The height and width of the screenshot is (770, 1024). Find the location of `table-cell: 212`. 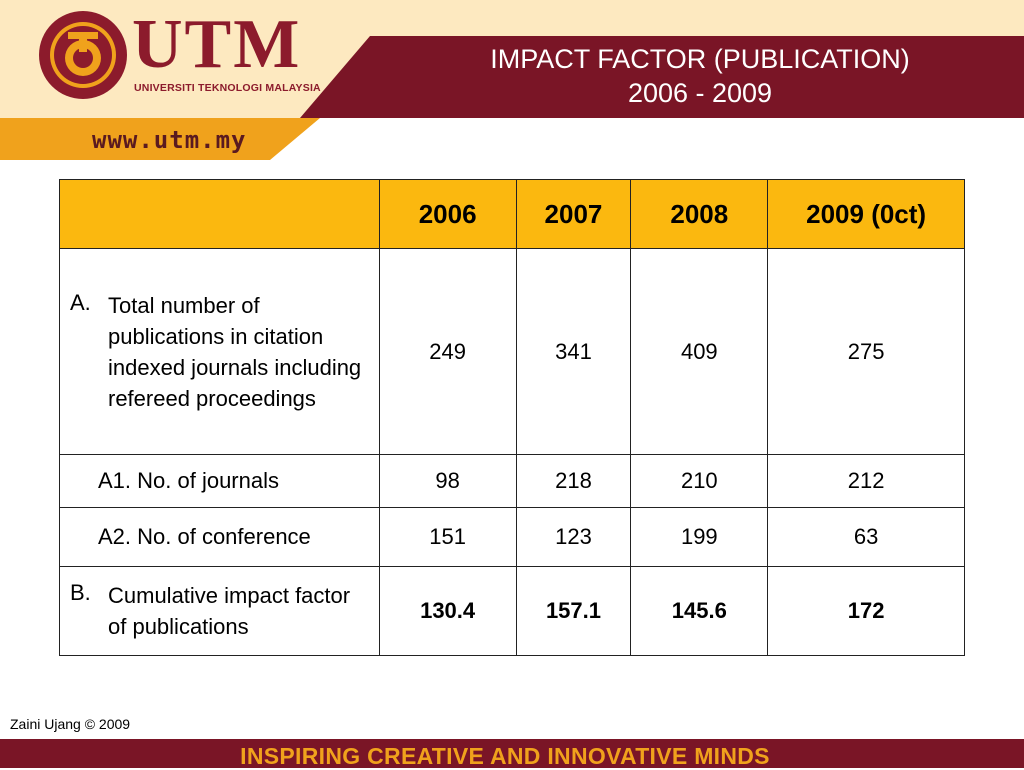

table-cell: 212 is located at coordinates (866, 481).